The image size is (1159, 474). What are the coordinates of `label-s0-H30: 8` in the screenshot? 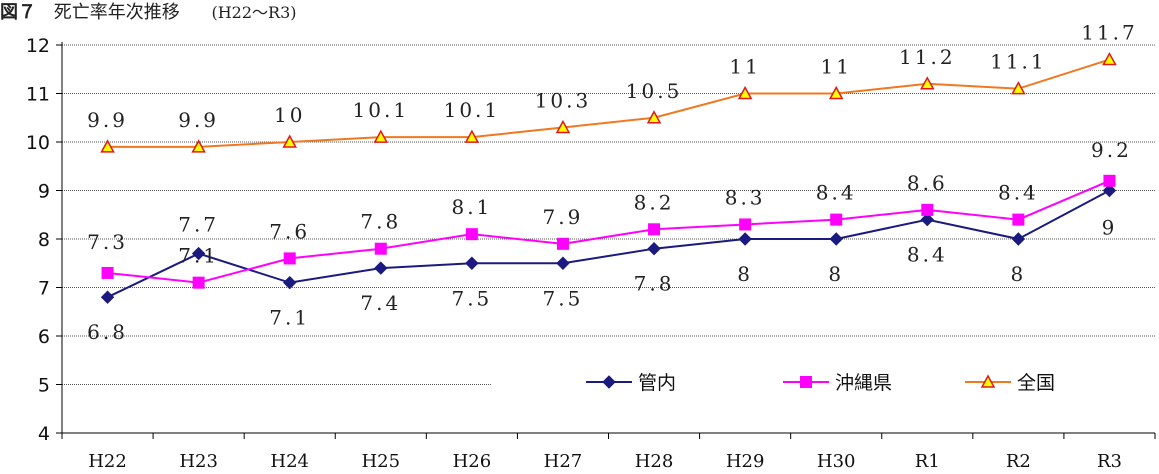 It's located at (836, 274).